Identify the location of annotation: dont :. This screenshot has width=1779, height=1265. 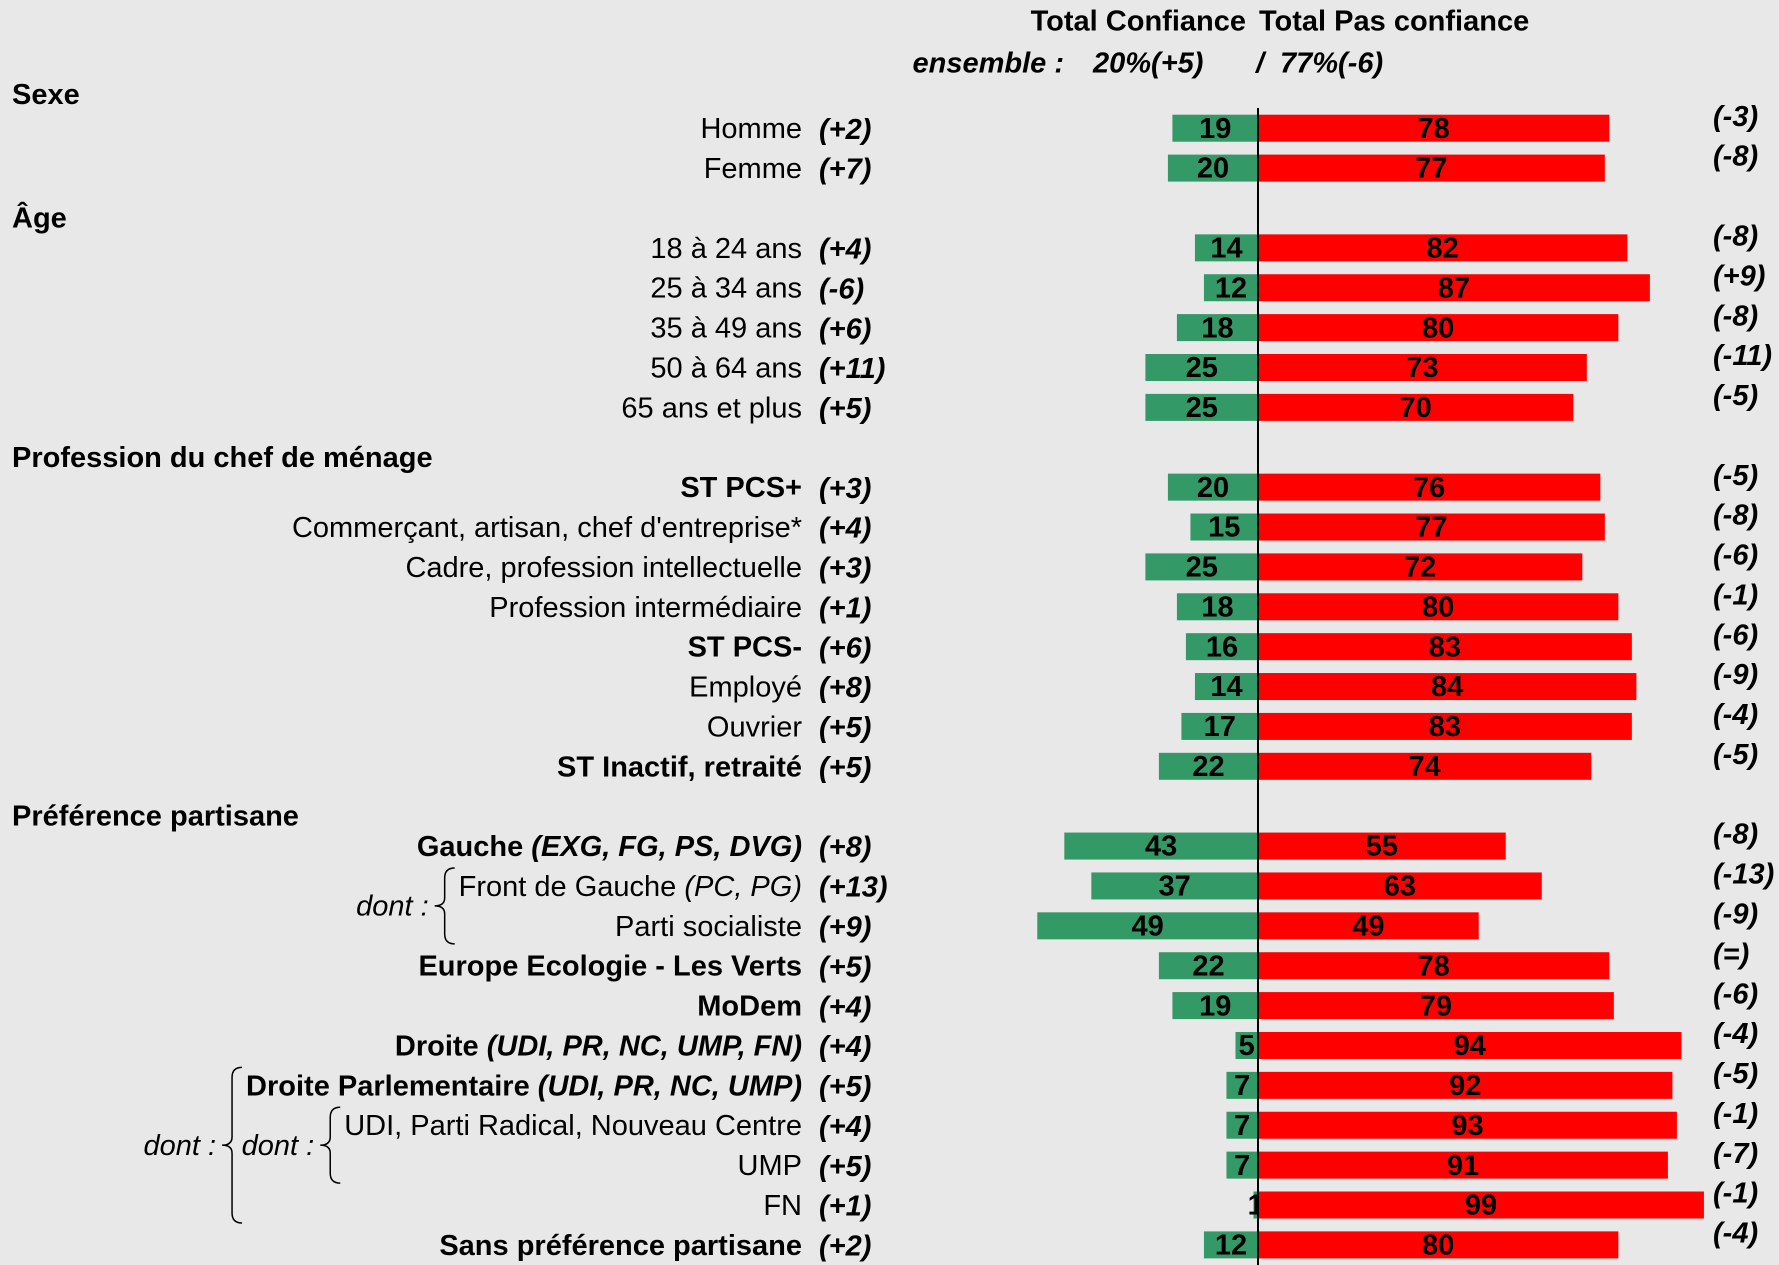
(179, 1146).